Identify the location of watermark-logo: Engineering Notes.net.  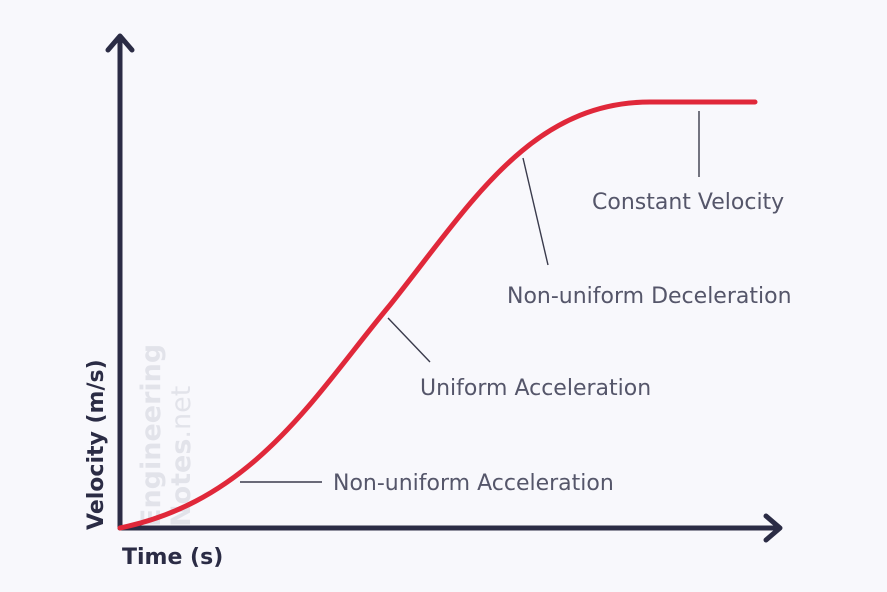
(166, 435).